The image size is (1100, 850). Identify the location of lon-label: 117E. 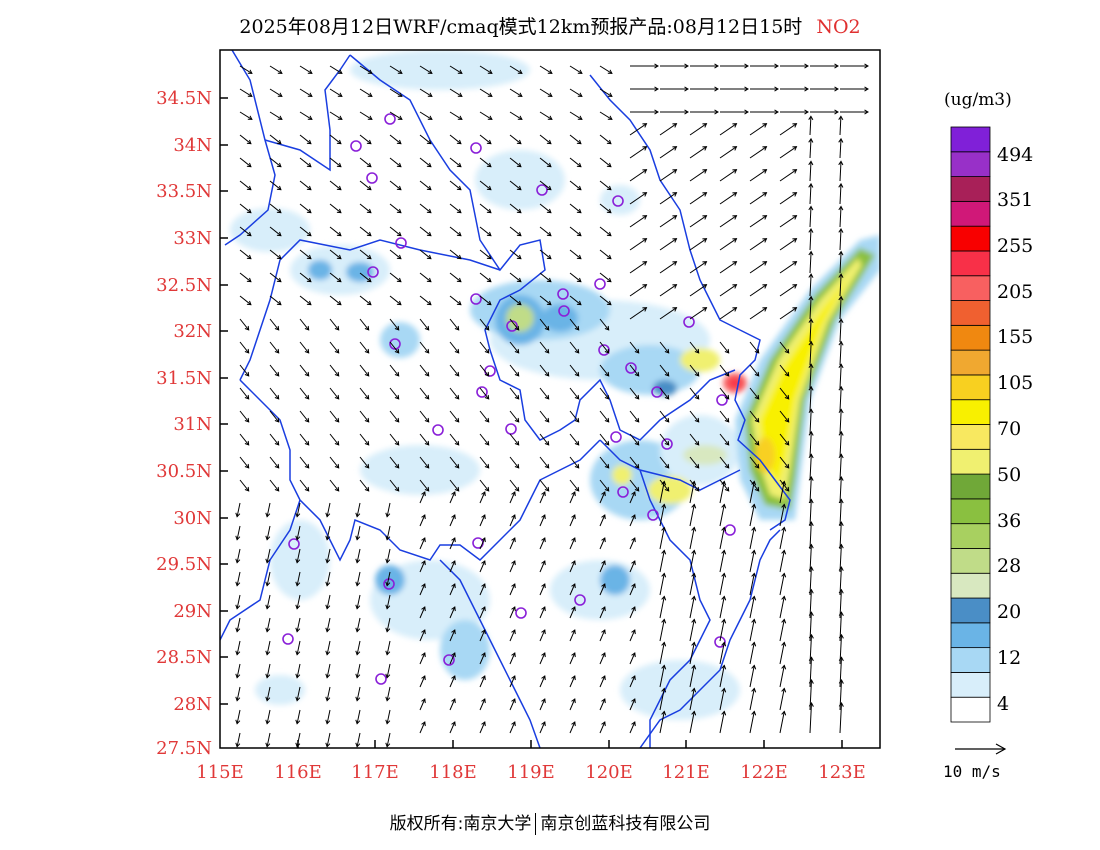
(375, 772).